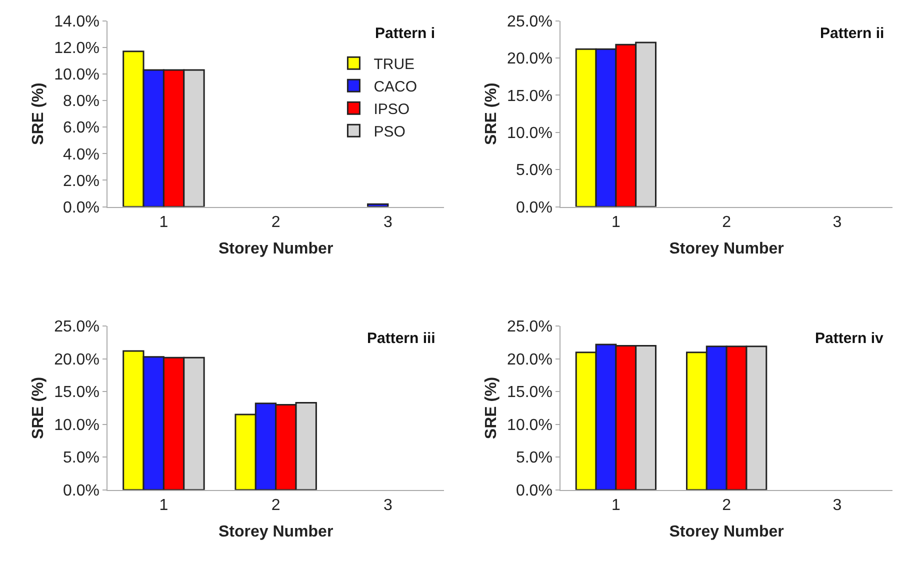 The image size is (897, 572). Describe the element at coordinates (405, 33) in the screenshot. I see `chart-title: Pattern i` at that location.